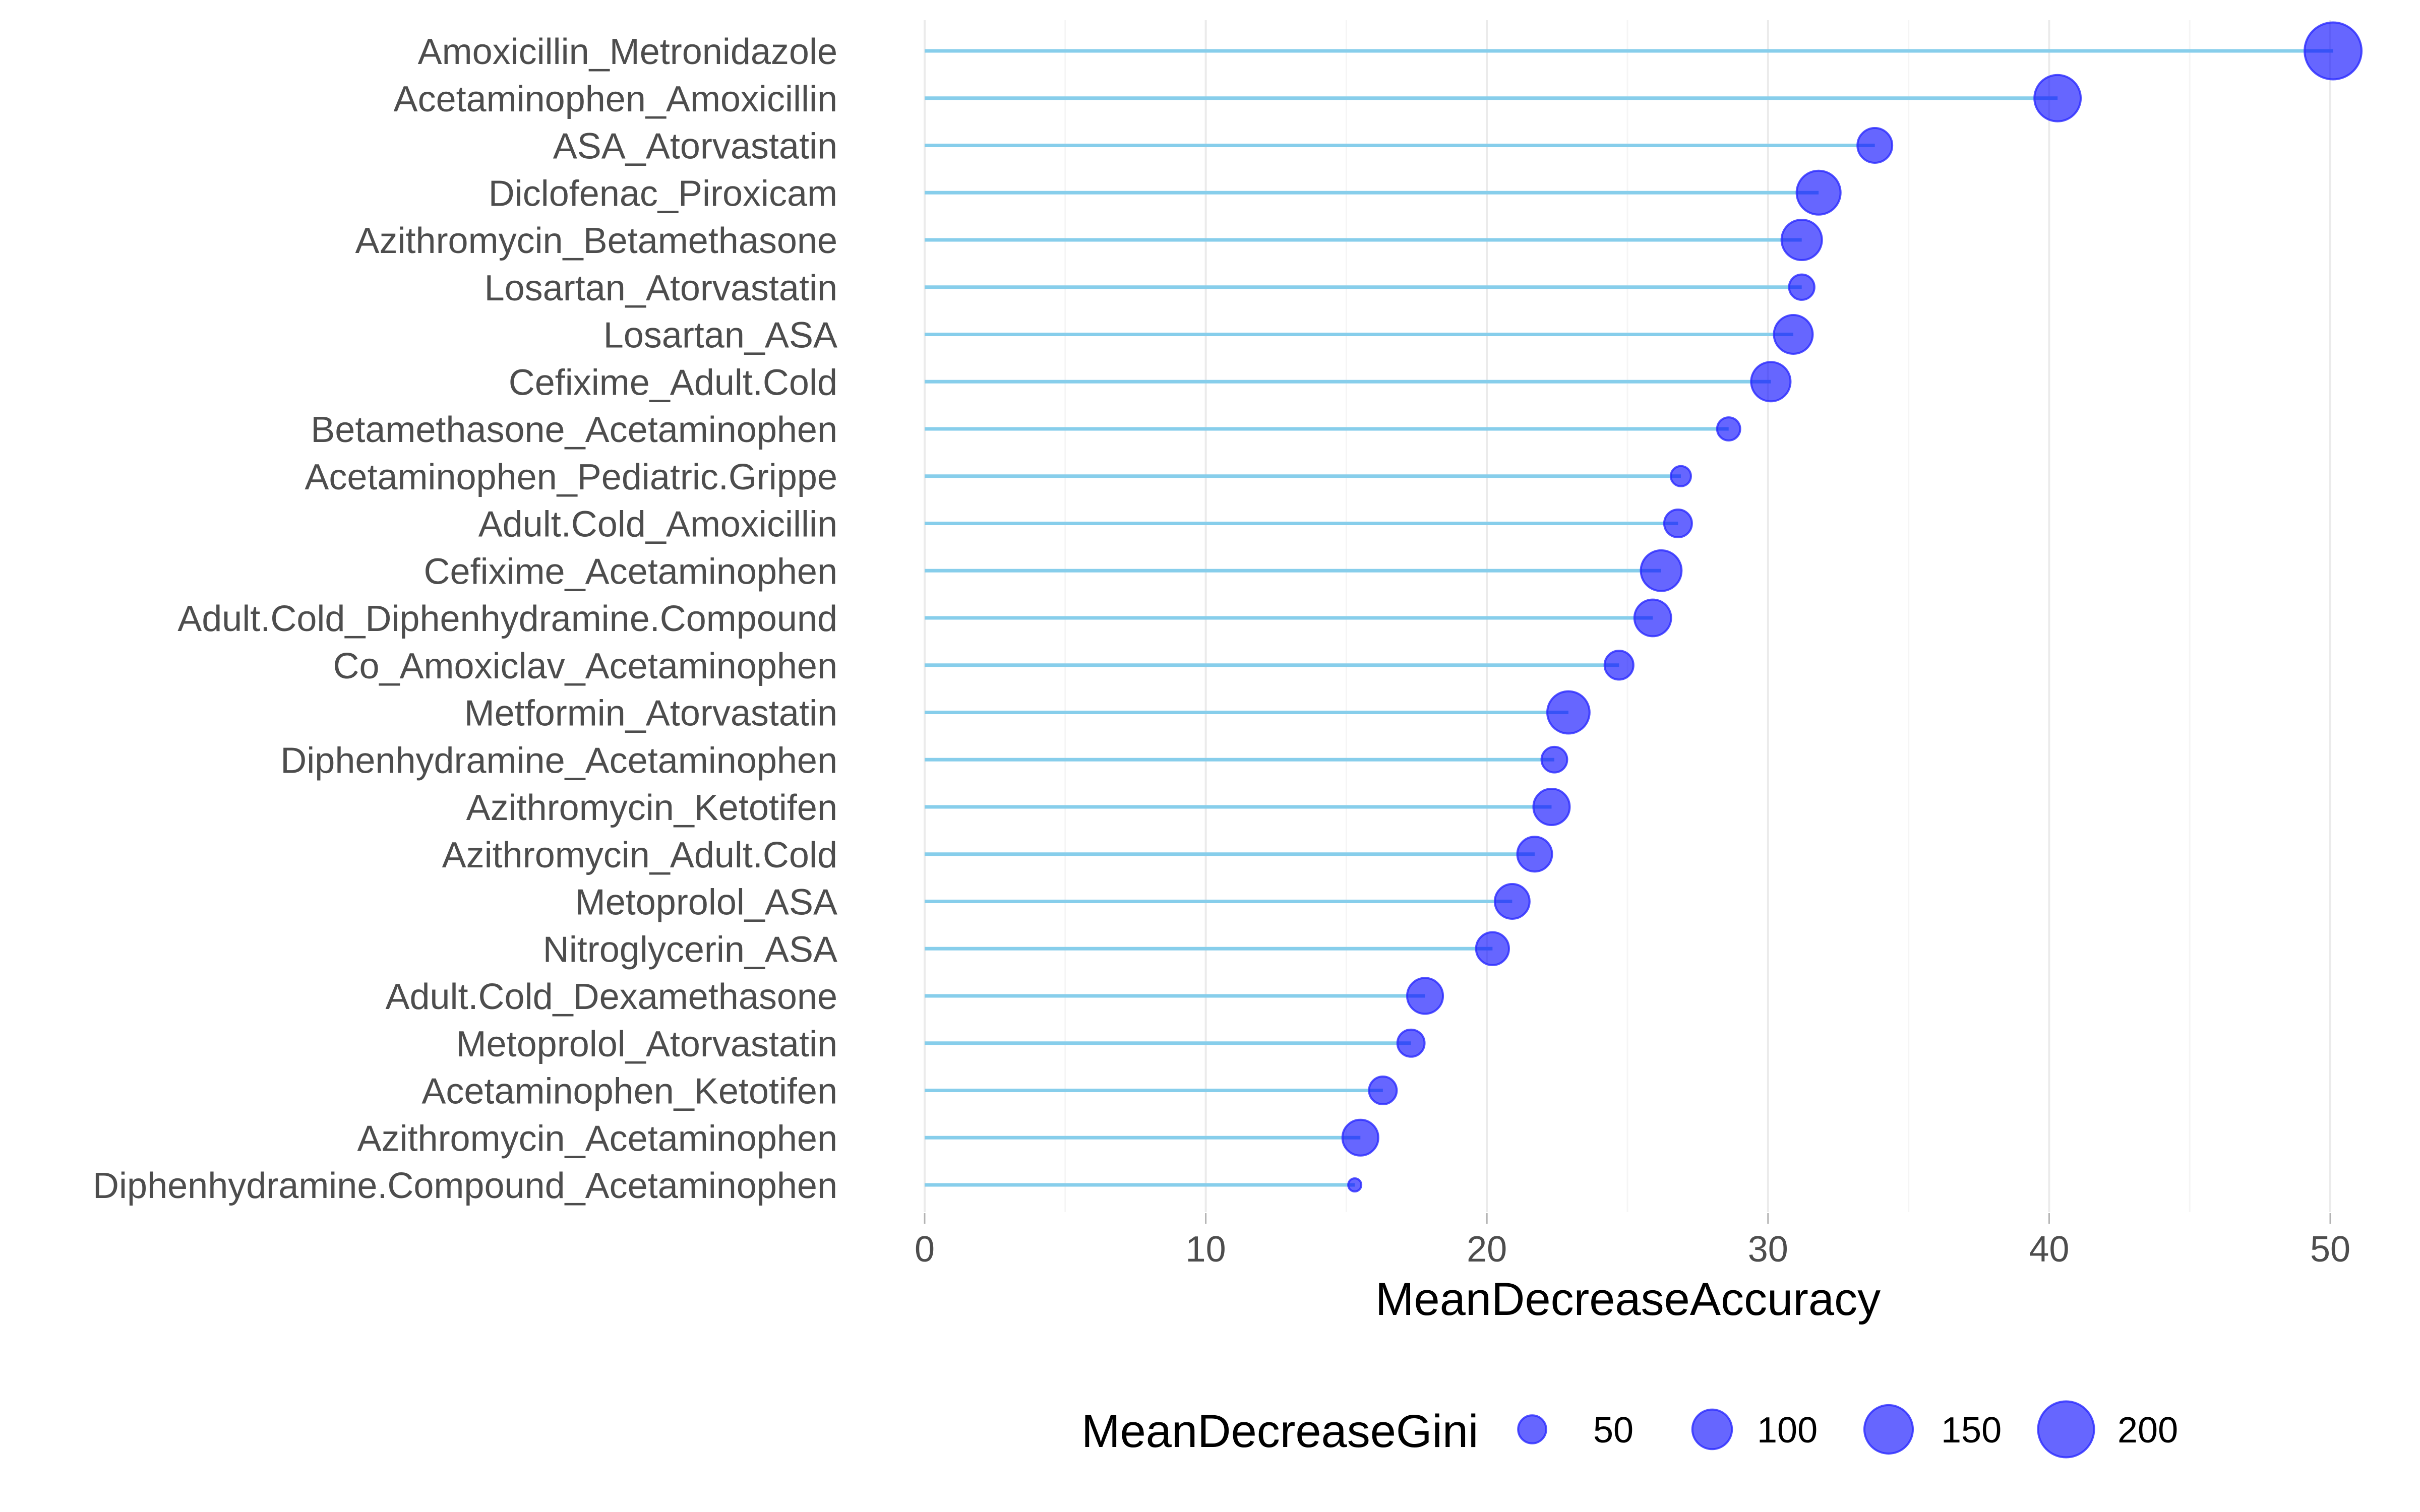 The image size is (2420, 1512). What do you see at coordinates (1787, 1431) in the screenshot?
I see `legend-label: 100` at bounding box center [1787, 1431].